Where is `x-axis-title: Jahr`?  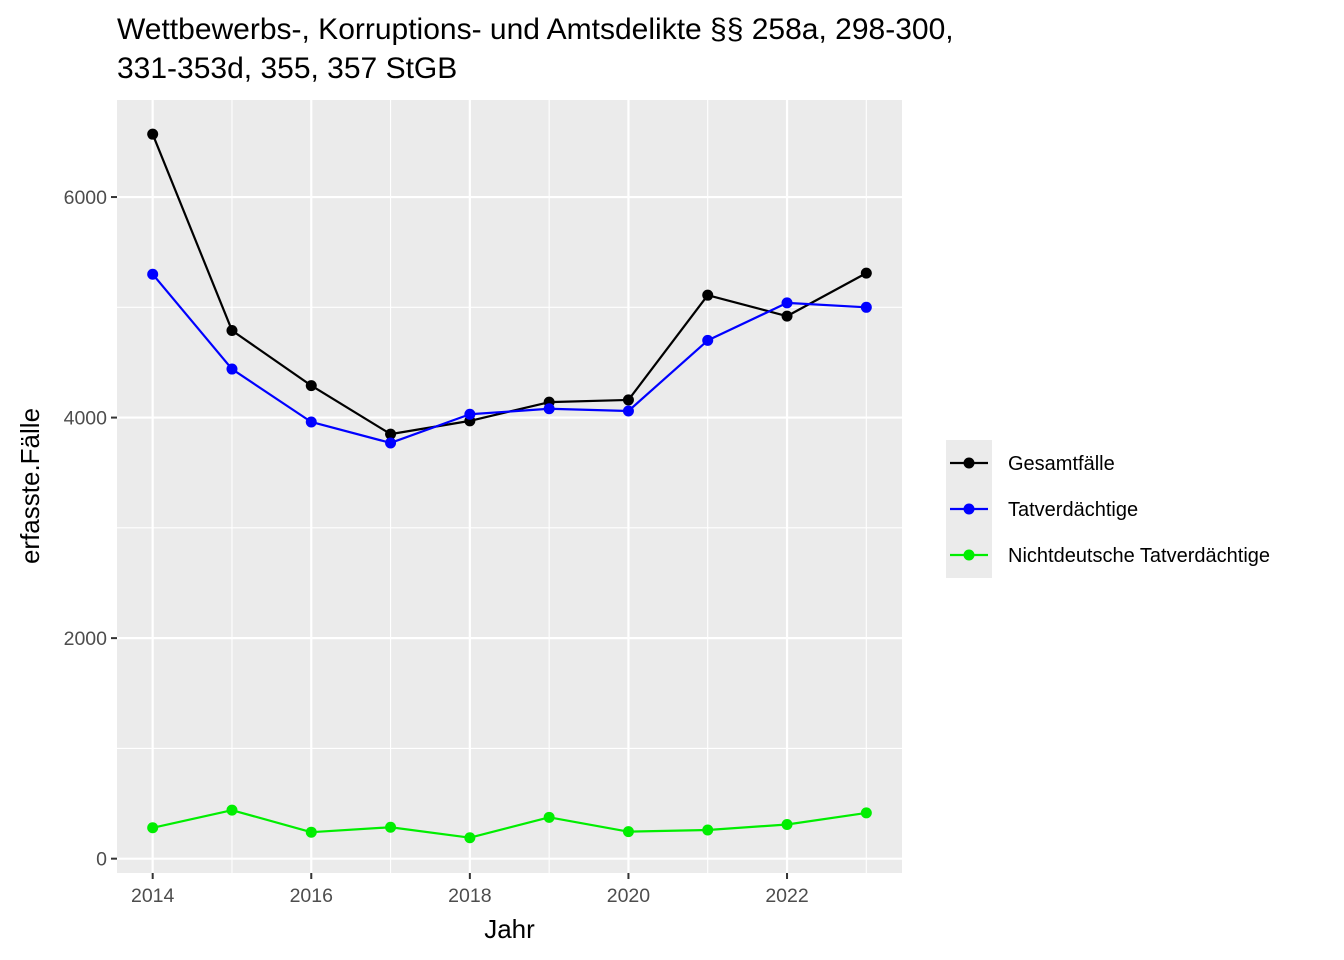 x-axis-title: Jahr is located at coordinates (509, 929).